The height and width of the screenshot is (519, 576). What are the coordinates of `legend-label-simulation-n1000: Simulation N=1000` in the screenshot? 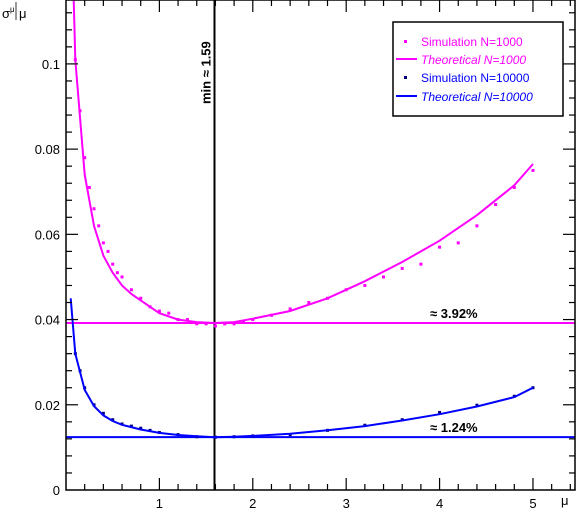 It's located at (472, 42).